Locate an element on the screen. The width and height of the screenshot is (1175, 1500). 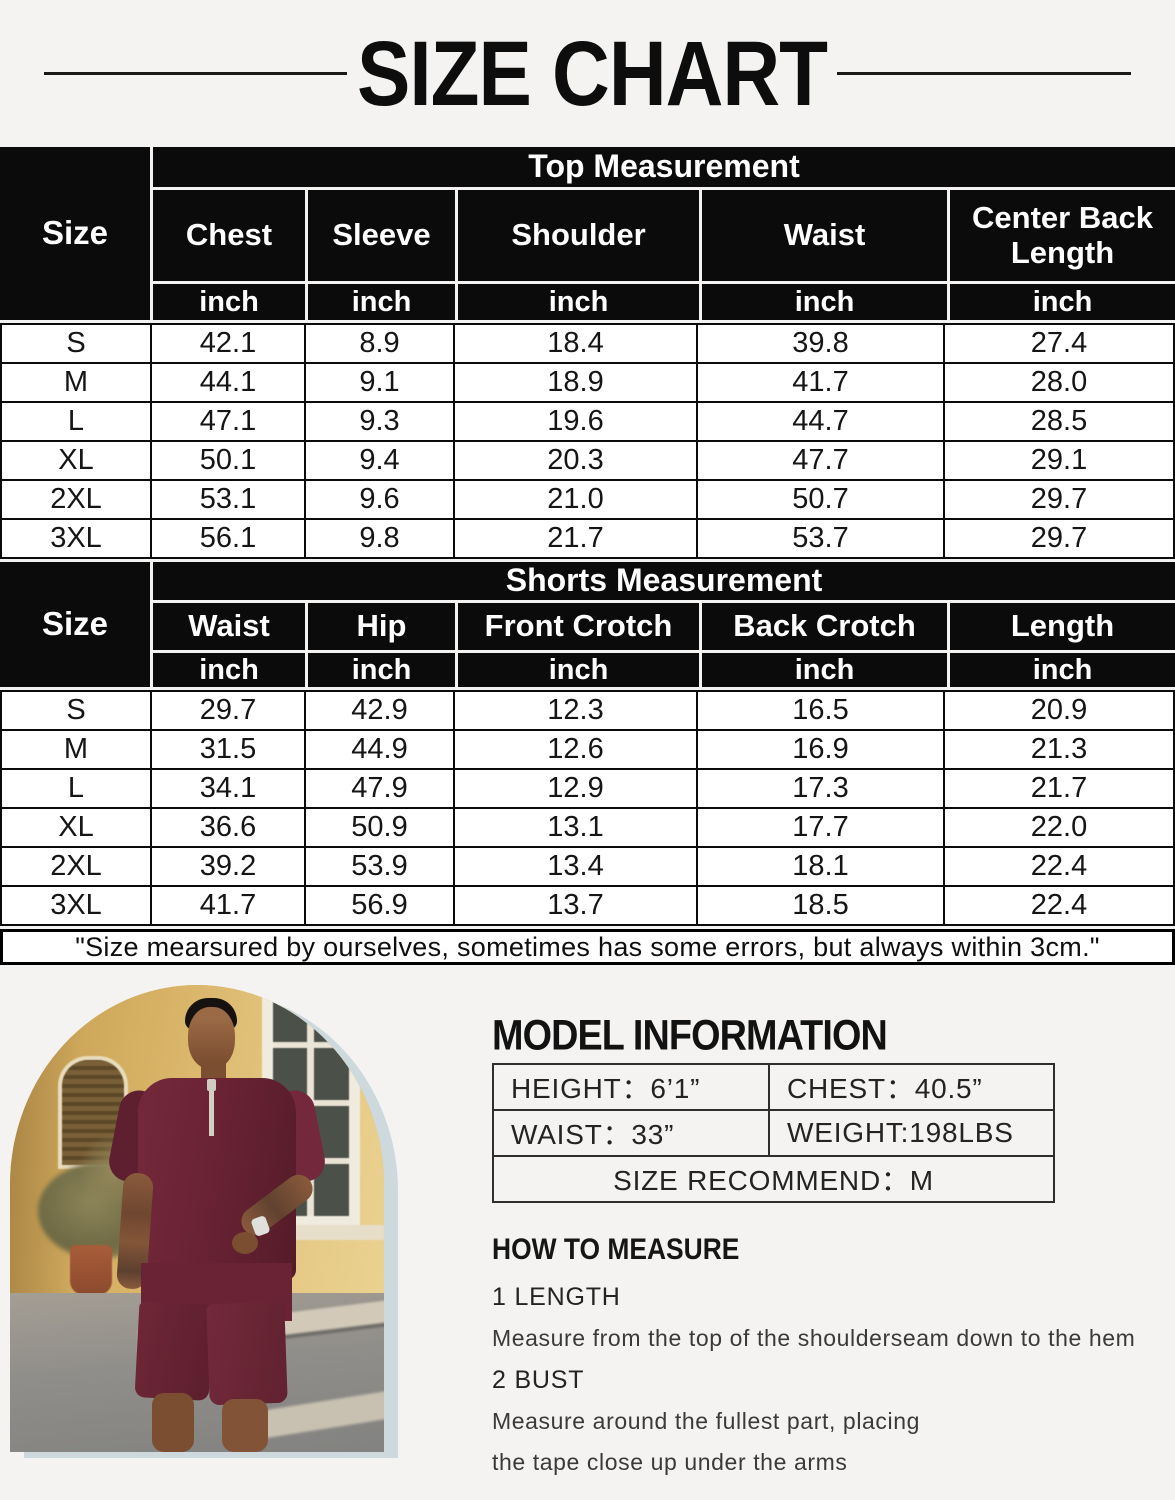
step-desc: the tape close up under the arms is located at coordinates (670, 1462).